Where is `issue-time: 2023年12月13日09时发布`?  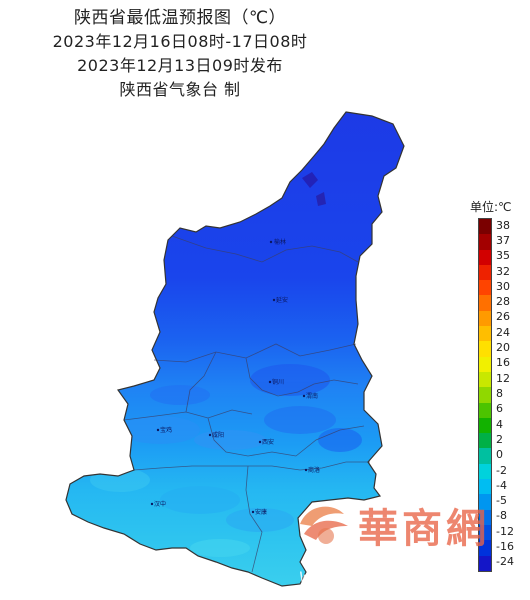
issue-time: 2023年12月13日09时发布 is located at coordinates (180, 65).